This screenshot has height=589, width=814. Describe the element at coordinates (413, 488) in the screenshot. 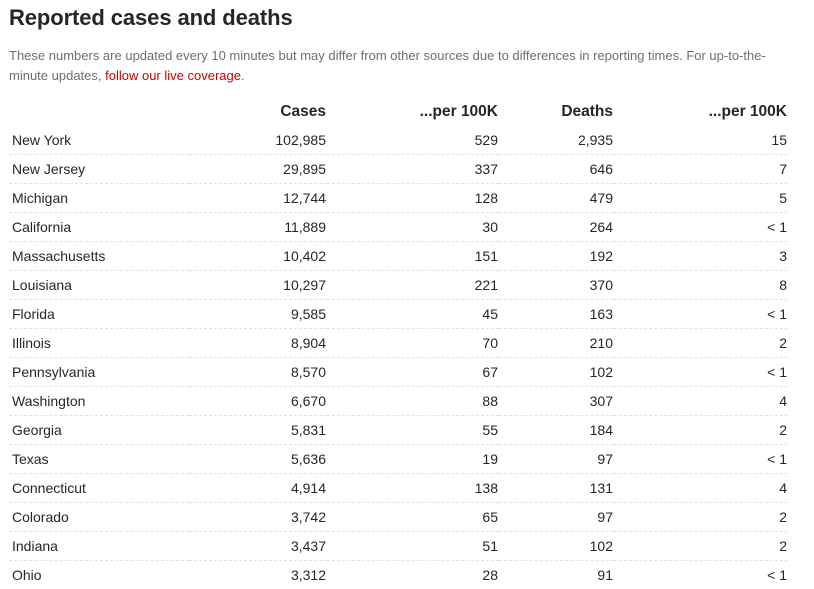

I see `cases-per-100k-cell: 138` at that location.